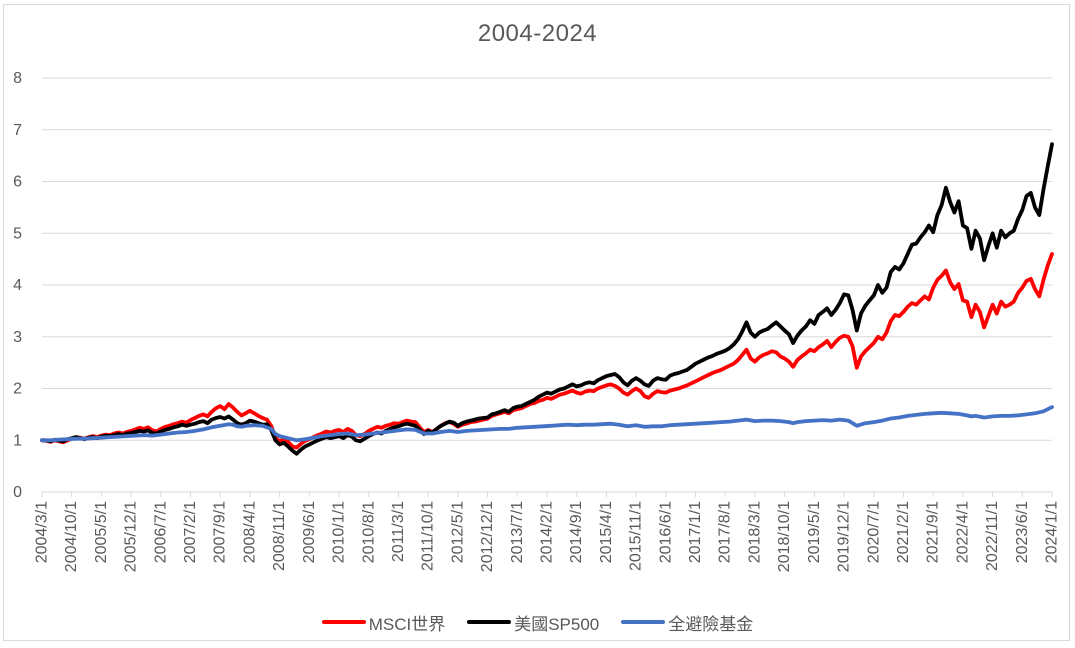  What do you see at coordinates (17, 389) in the screenshot?
I see `y-axis-label: 2` at bounding box center [17, 389].